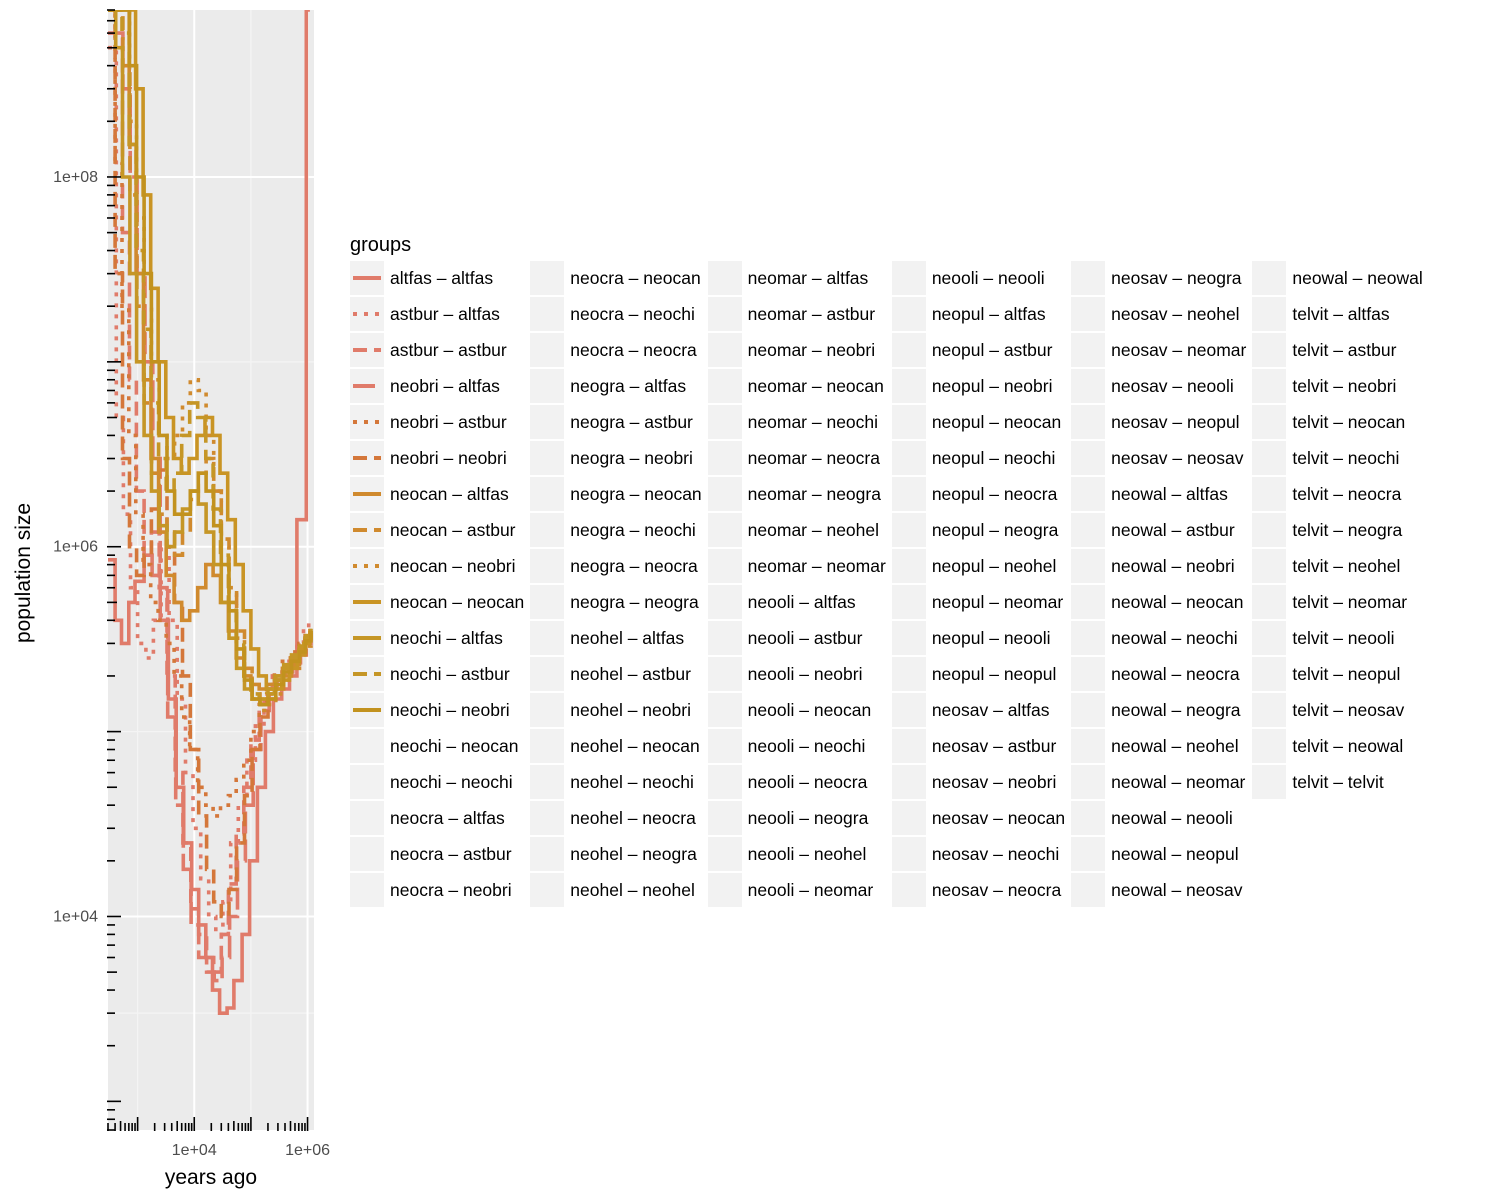 The height and width of the screenshot is (1200, 1500). What do you see at coordinates (211, 1177) in the screenshot?
I see `x-axis-title: years ago` at bounding box center [211, 1177].